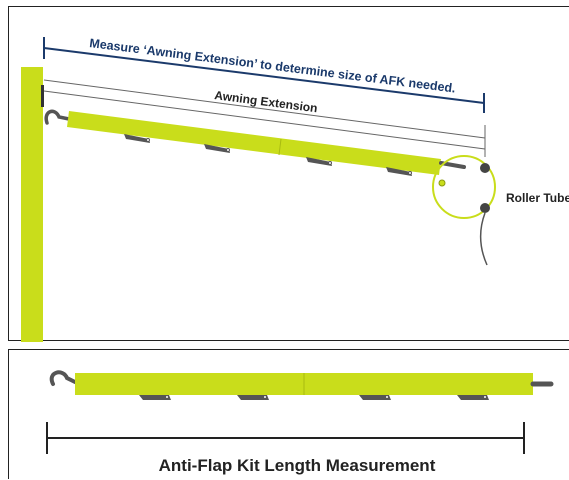 Image resolution: width=569 pixels, height=480 pixels. I want to click on roller-bracket-bottom, so click(485, 208).